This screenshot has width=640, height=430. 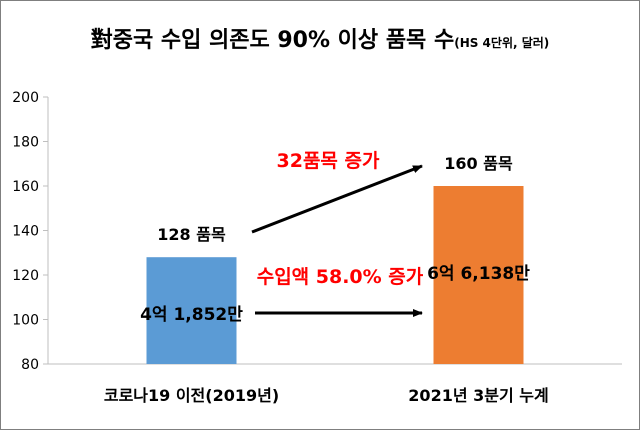 I want to click on chart-title-main: 對중국 수입 의존도 90% 이상 품목 수, so click(x=272, y=40).